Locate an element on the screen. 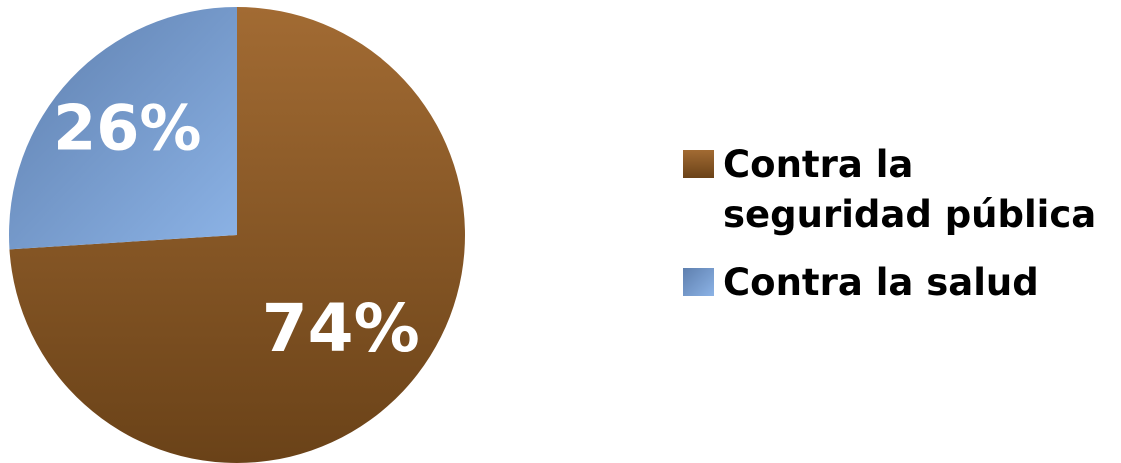 This screenshot has width=1121, height=463. legend-swatch-salud is located at coordinates (698, 282).